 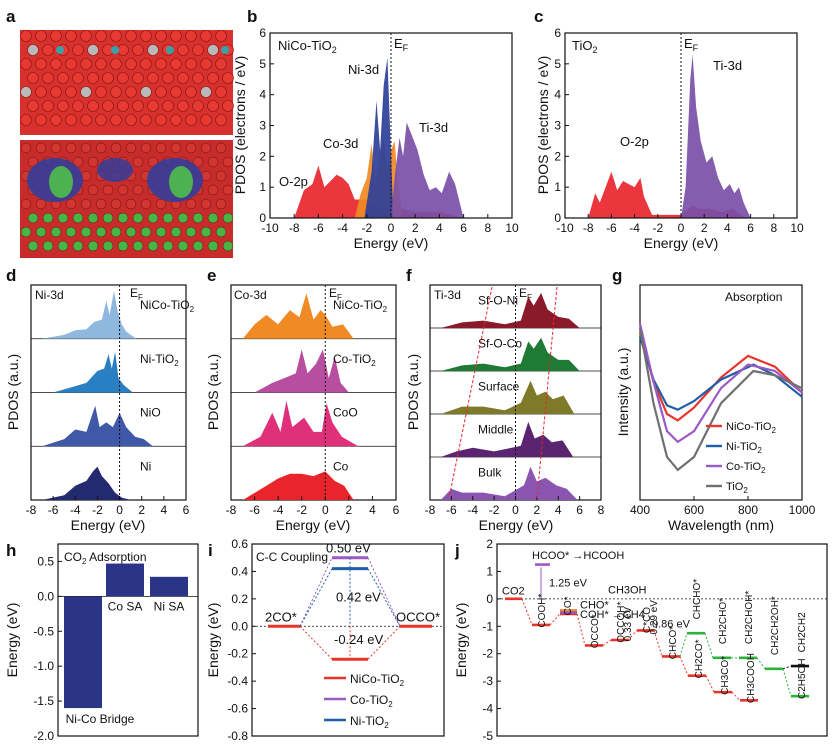 What do you see at coordinates (512, 228) in the screenshot?
I see `x-tick-label: 10` at bounding box center [512, 228].